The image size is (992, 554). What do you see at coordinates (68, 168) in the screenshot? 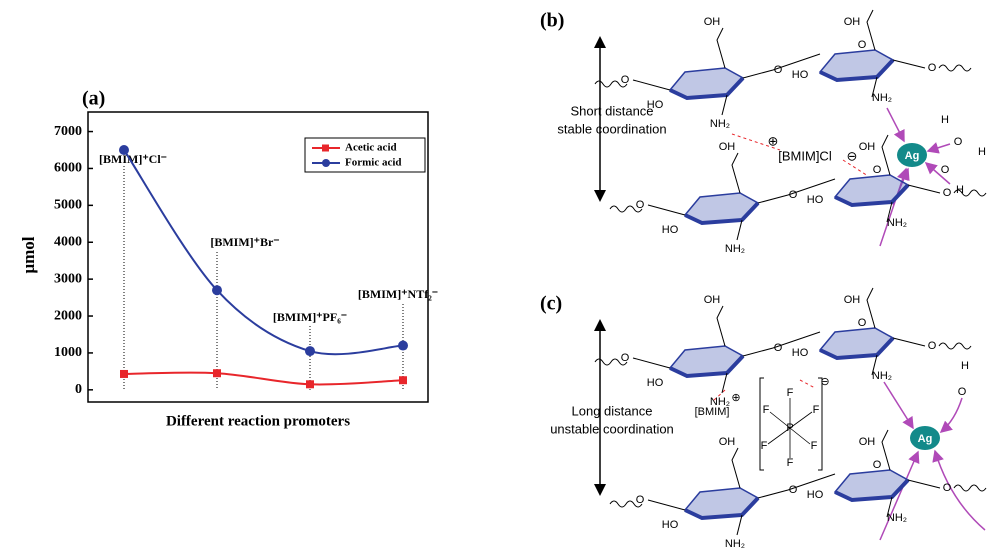
I see `y-tick-label: 6000` at bounding box center [68, 168].